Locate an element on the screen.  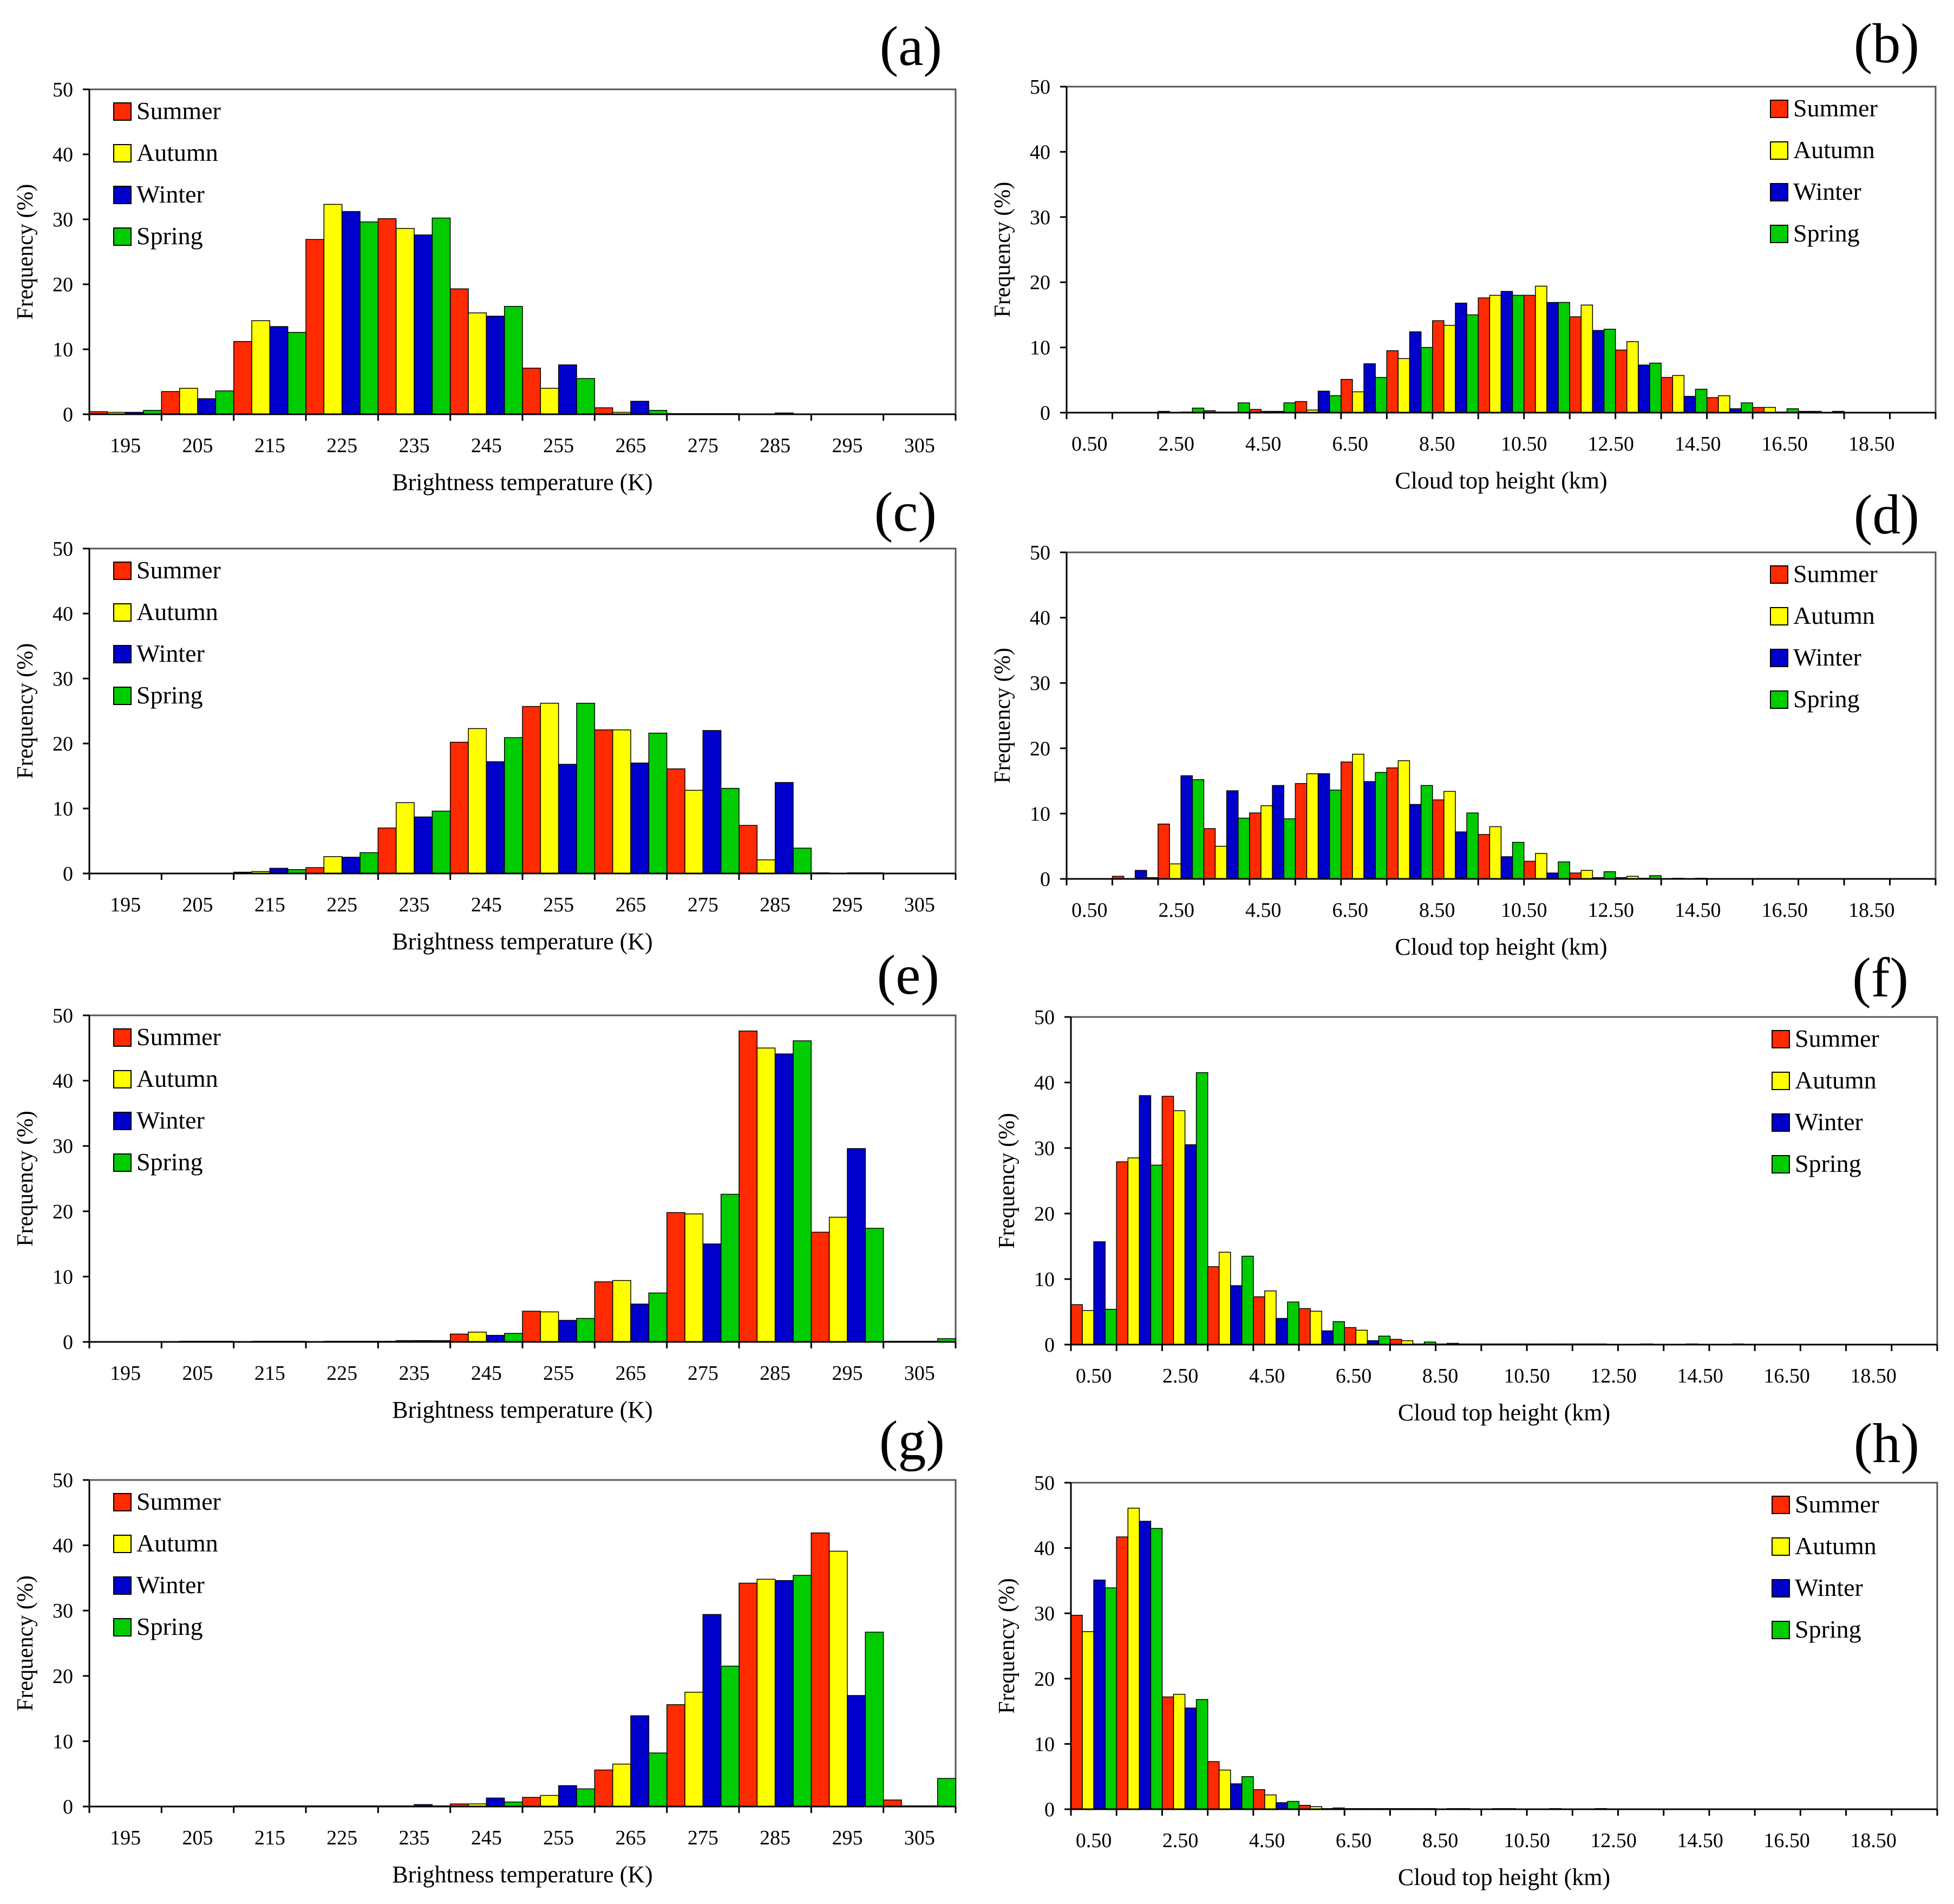
legend-label-winter: Winter is located at coordinates (170, 654).